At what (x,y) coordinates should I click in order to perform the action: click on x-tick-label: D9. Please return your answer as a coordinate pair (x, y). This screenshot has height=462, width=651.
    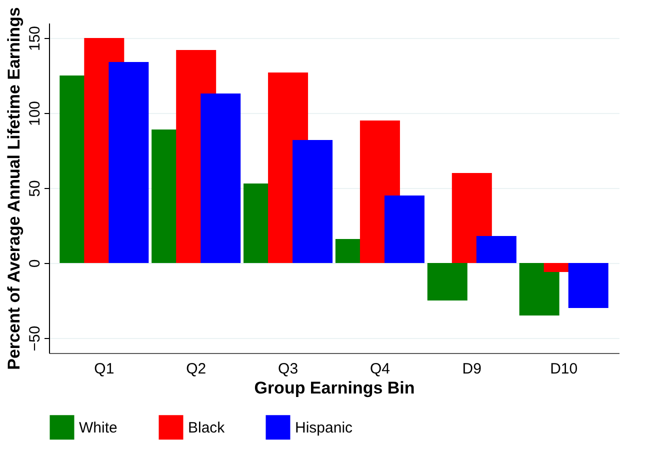
    Looking at the image, I should click on (472, 369).